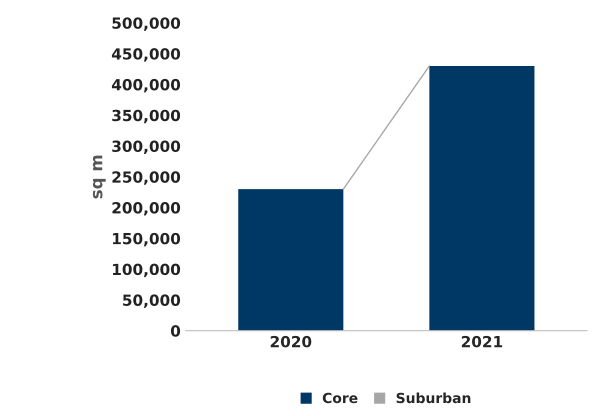  Describe the element at coordinates (146, 239) in the screenshot. I see `y-tick-label: 150,000` at that location.